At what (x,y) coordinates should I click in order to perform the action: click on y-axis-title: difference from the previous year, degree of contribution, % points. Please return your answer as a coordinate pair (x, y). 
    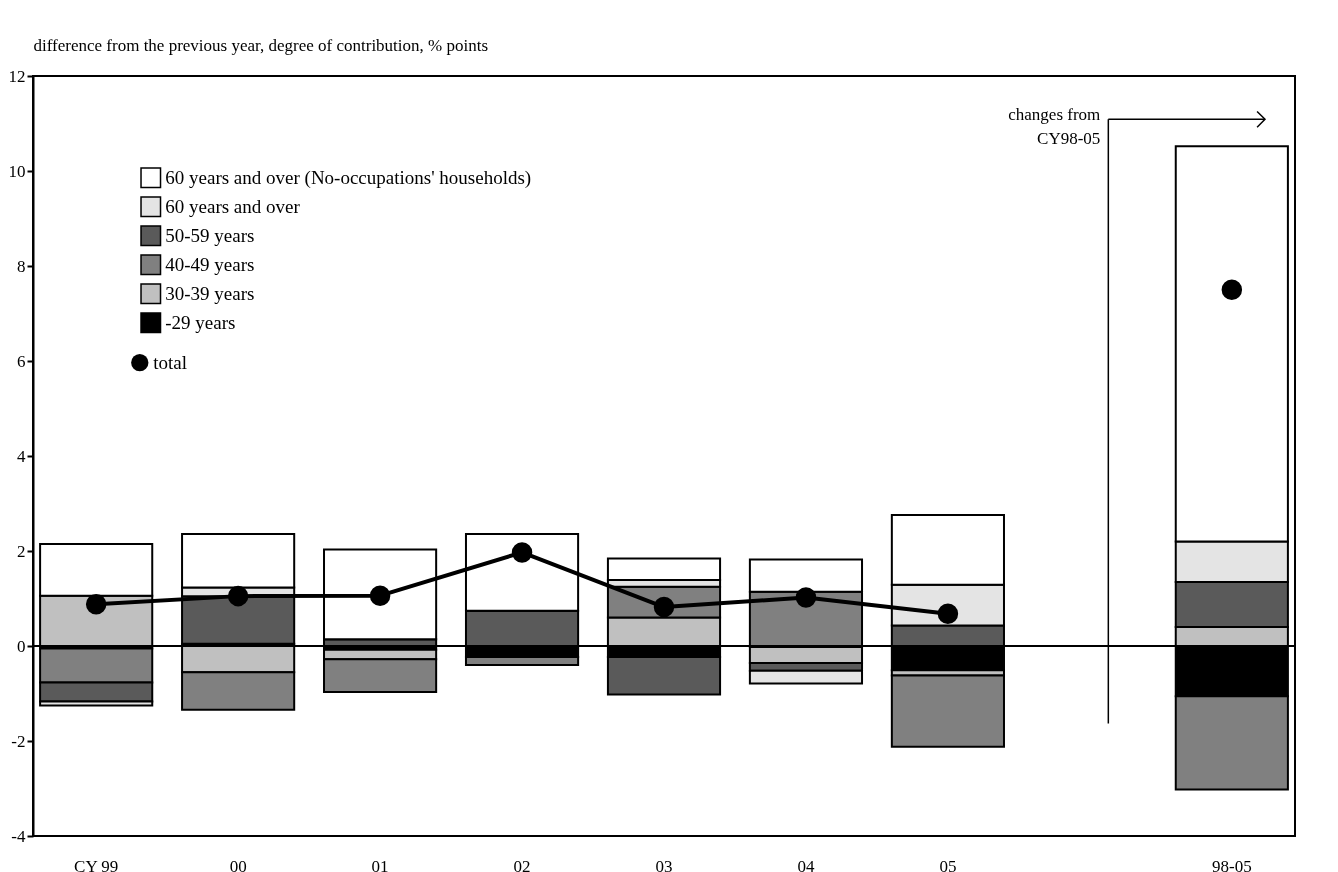
    Looking at the image, I should click on (261, 45).